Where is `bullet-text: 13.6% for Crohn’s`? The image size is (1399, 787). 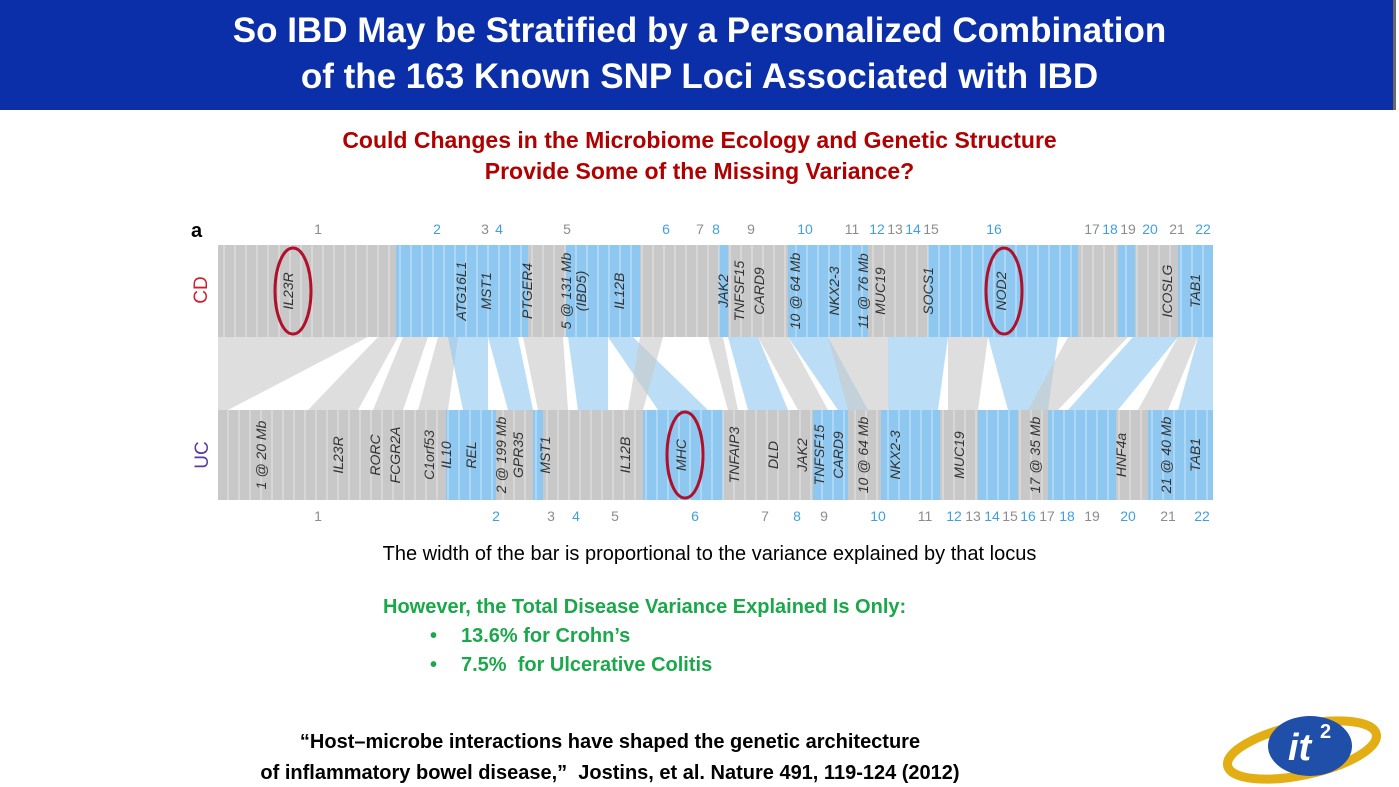 bullet-text: 13.6% for Crohn’s is located at coordinates (546, 636).